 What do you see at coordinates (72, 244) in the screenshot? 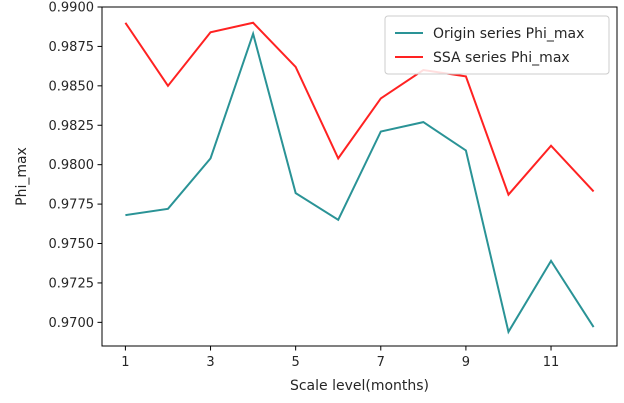
I see `y-tick-label: 0.9750` at bounding box center [72, 244].